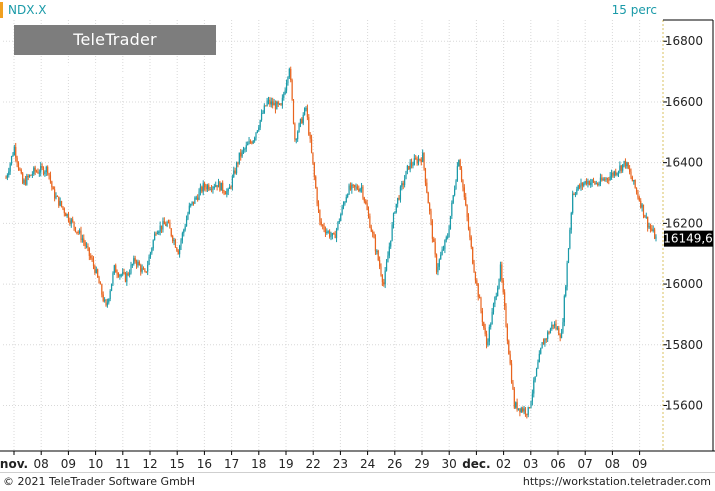 Image resolution: width=715 pixels, height=491 pixels. Describe the element at coordinates (684, 223) in the screenshot. I see `y-axis-labels: 15600 15800 16000 16200 16400 16600 16800` at that location.